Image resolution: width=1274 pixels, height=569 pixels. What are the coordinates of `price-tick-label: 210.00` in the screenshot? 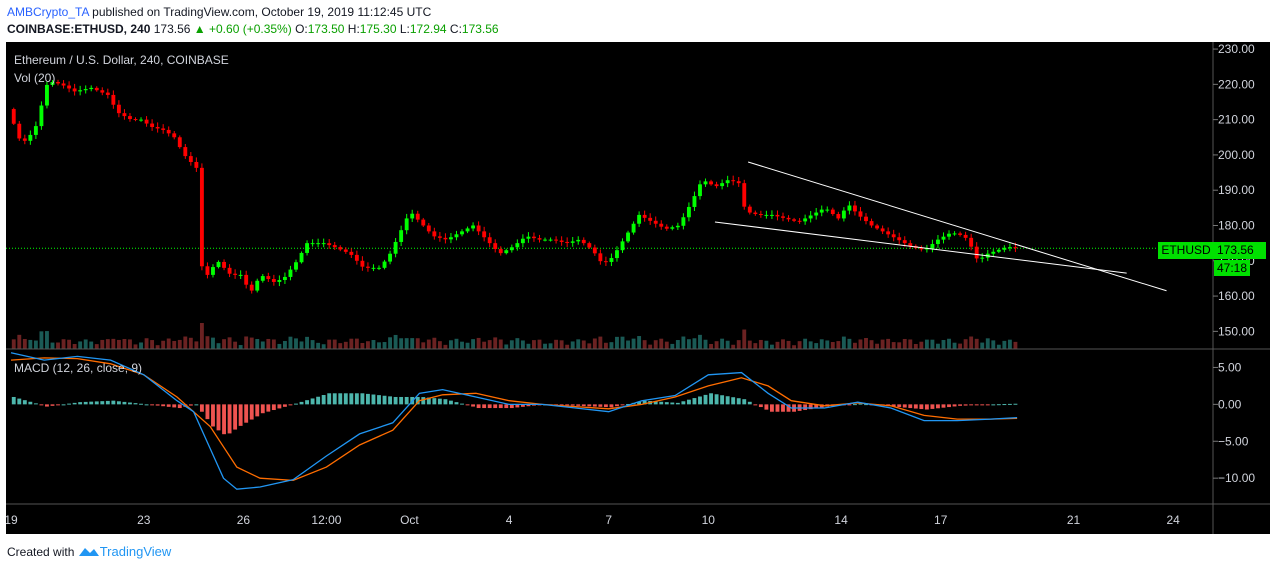 It's located at (1236, 120).